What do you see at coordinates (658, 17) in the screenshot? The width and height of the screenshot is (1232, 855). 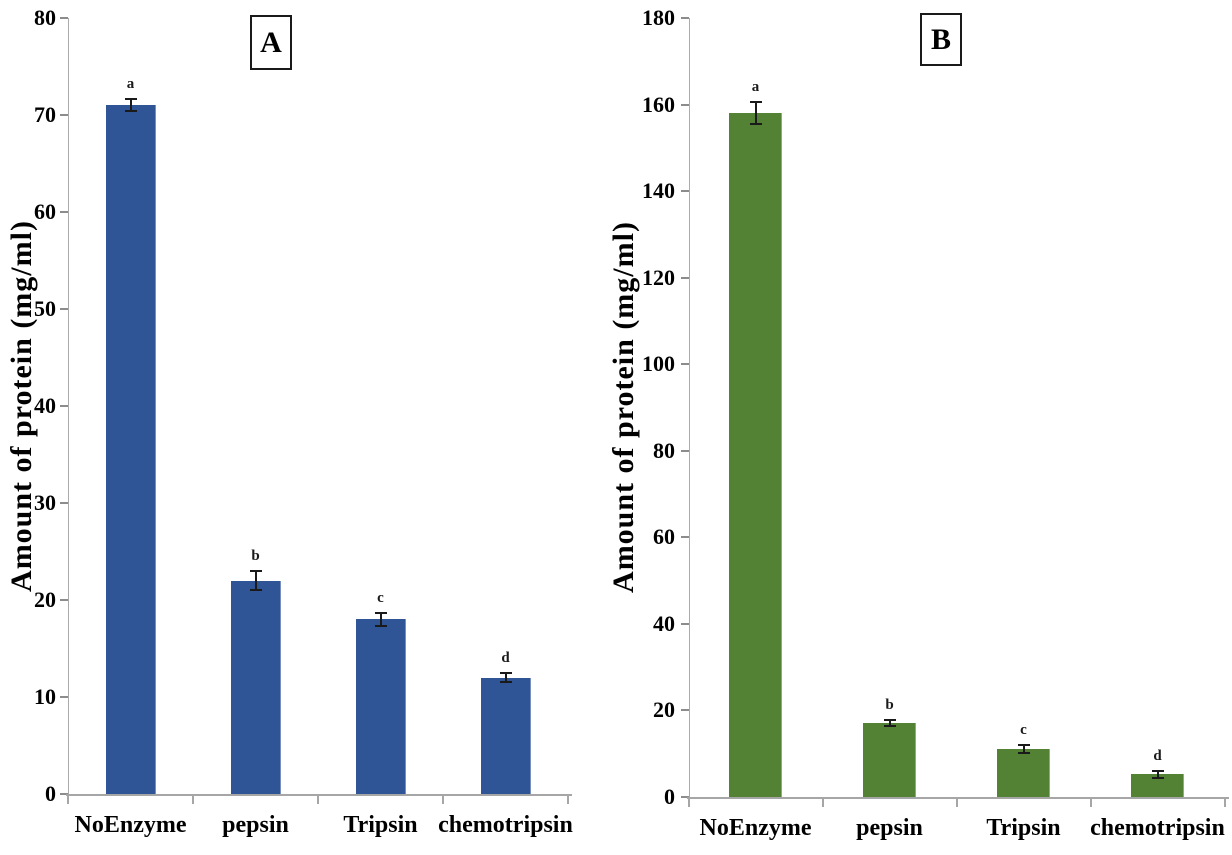 I see `y-axis-tick-label: 180` at bounding box center [658, 17].